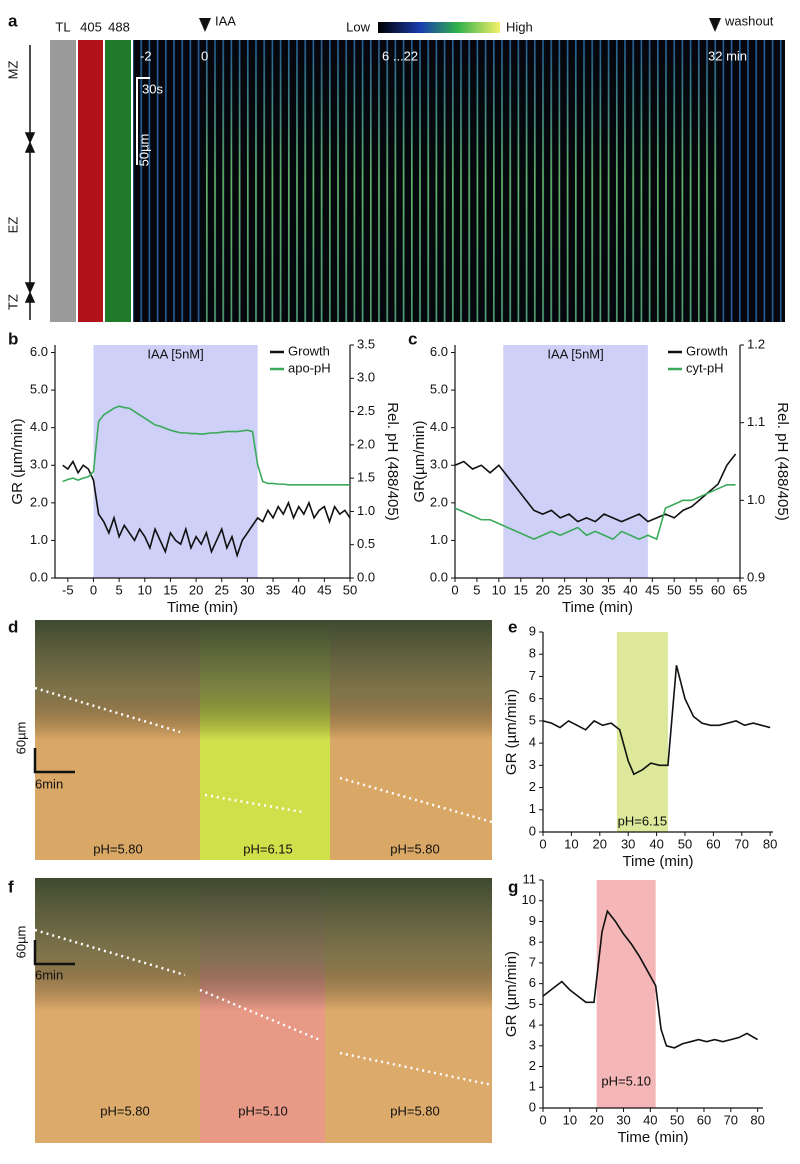 This screenshot has width=800, height=1164. Describe the element at coordinates (324, 589) in the screenshot. I see `x-tick-label: 45` at that location.